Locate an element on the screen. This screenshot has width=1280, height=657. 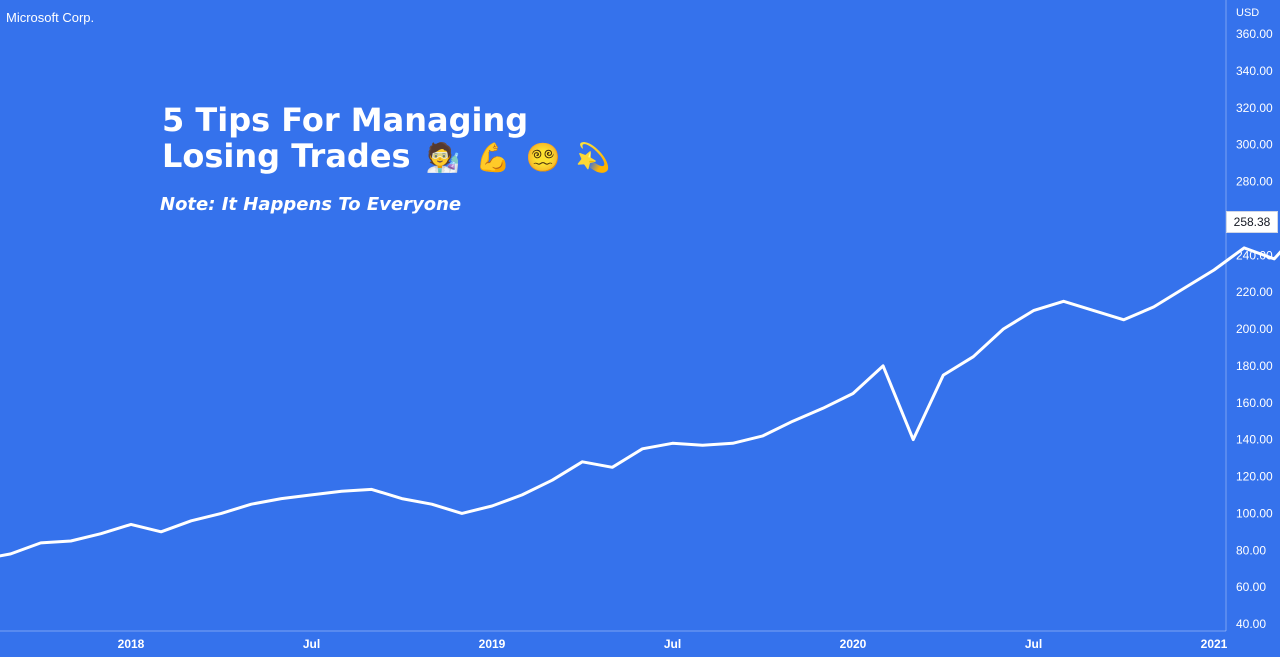
price-tick-label: 120.00 is located at coordinates (1254, 477).